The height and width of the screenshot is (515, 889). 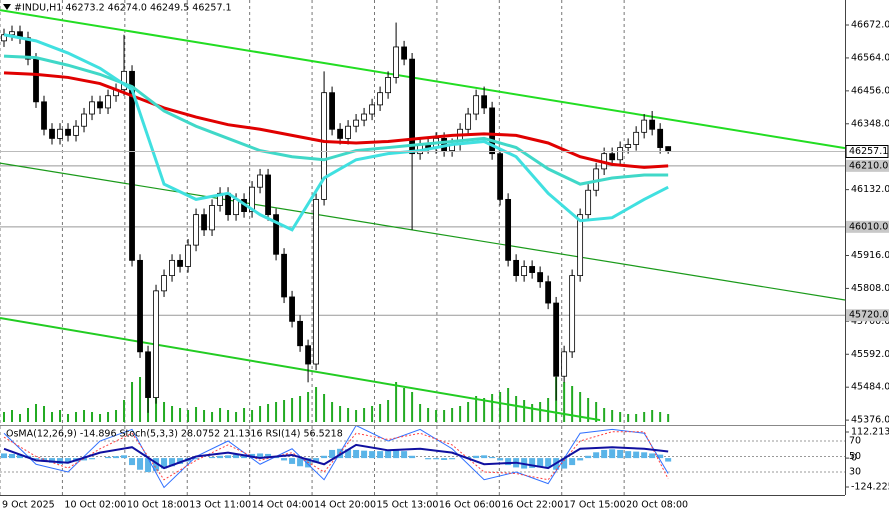 What do you see at coordinates (336, 120) in the screenshot?
I see `moving-average` at bounding box center [336, 120].